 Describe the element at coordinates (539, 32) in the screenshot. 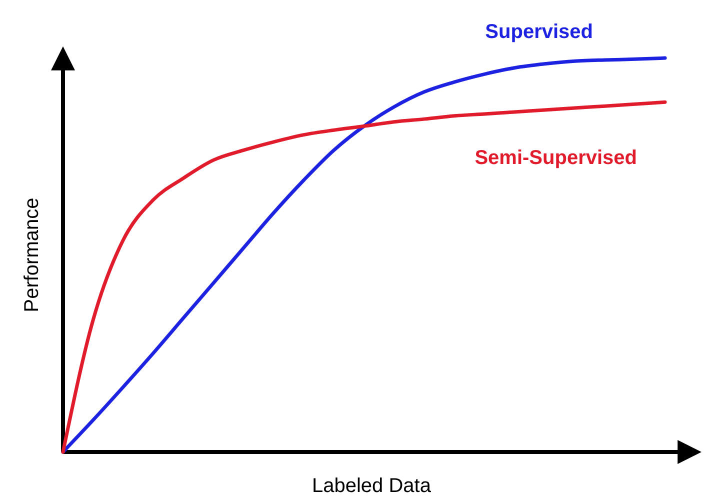

I see `series-label: Supervised` at that location.